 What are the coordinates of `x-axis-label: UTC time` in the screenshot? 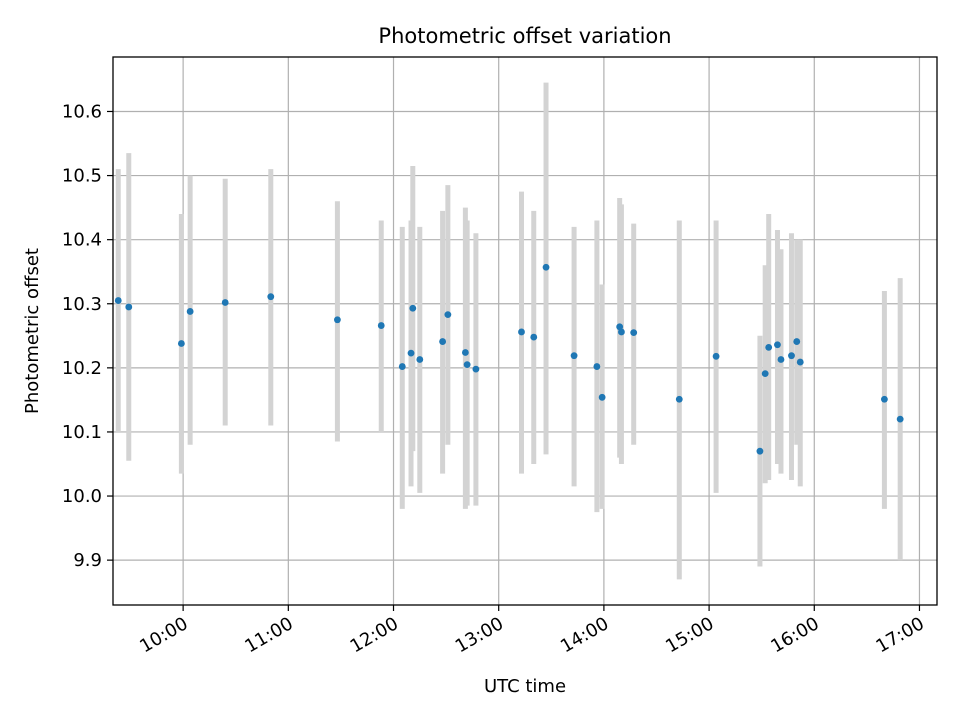 It's located at (525, 686).